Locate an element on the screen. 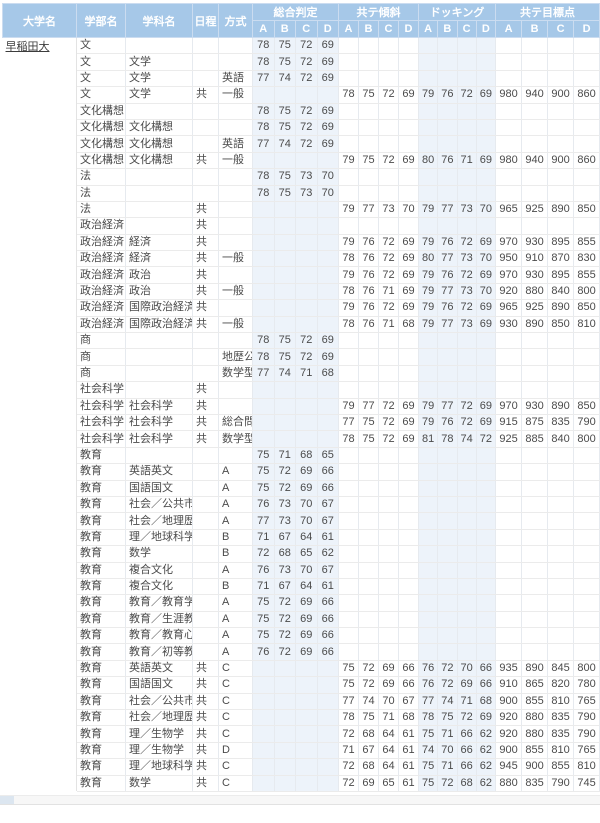 Image resolution: width=600 pixels, height=823 pixels. table-row: 教育 数学 B 72 68 65 62 is located at coordinates (301, 554).